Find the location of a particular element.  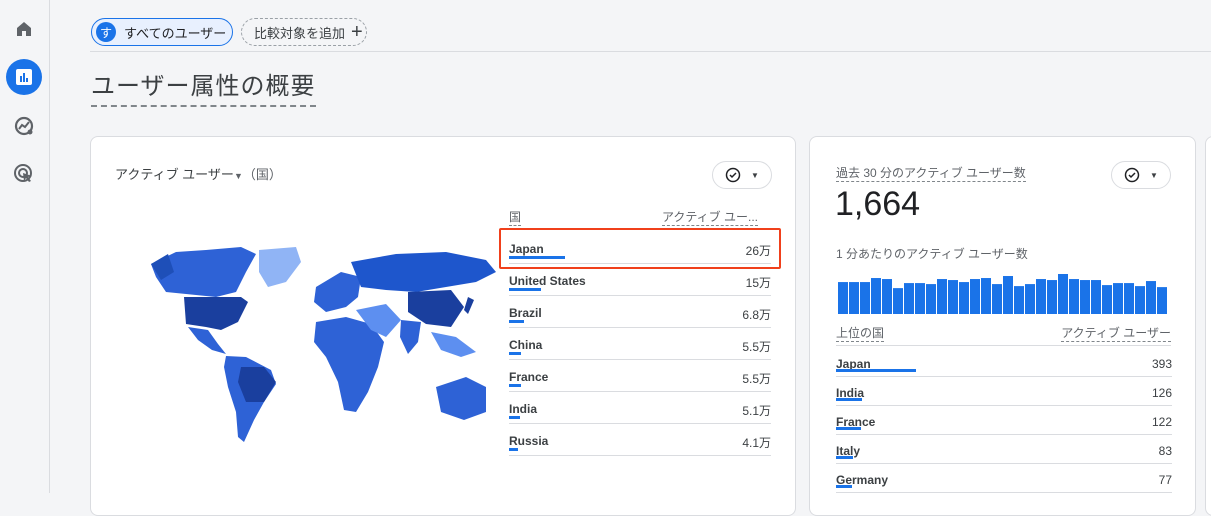

realtime-title: 過去 30 分のアクティブ ユーザー数 is located at coordinates (931, 174).